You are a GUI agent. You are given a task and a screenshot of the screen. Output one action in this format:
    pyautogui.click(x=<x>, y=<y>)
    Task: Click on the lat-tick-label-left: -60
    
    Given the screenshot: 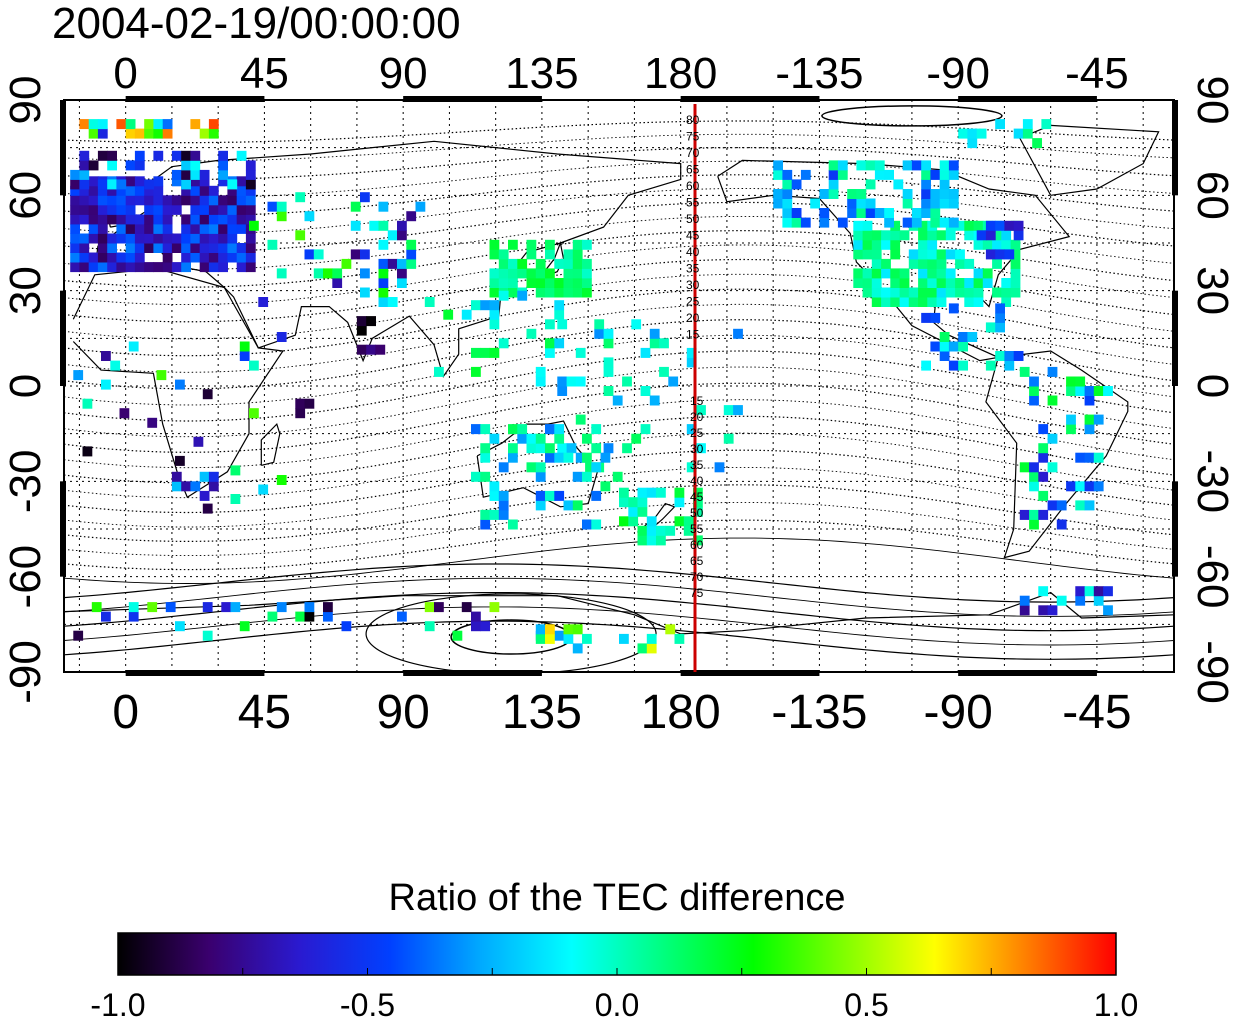 What is the action you would take?
    pyautogui.click(x=25, y=577)
    